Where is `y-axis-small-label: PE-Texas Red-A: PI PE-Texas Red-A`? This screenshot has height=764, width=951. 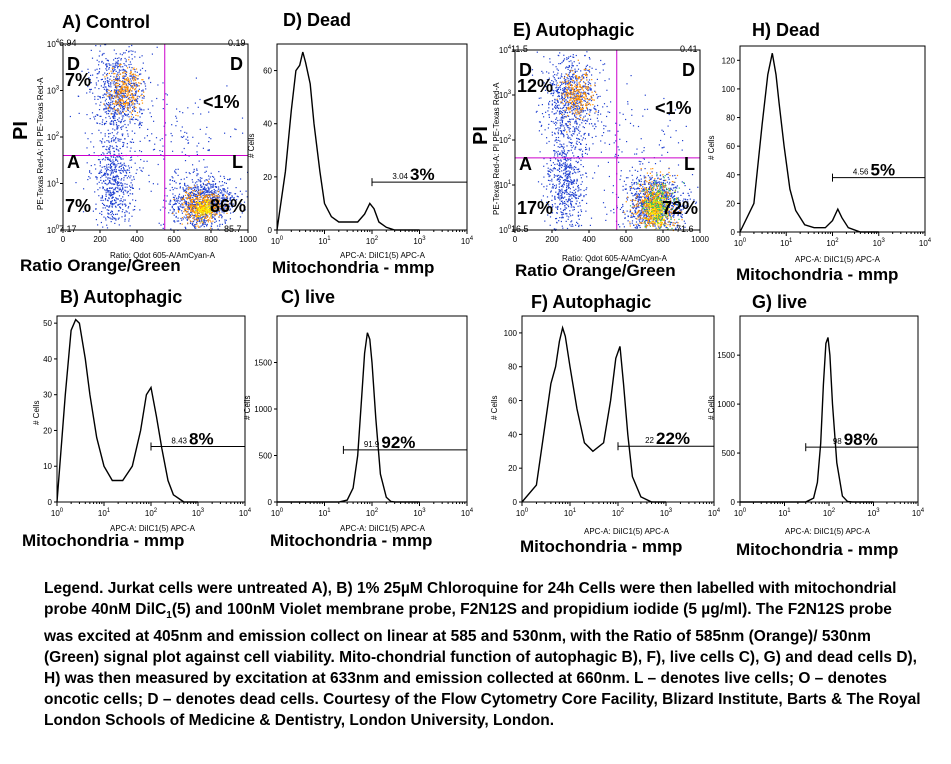
y-axis-small-label: PE-Texas Red-A: PI PE-Texas Red-A is located at coordinates (40, 144).